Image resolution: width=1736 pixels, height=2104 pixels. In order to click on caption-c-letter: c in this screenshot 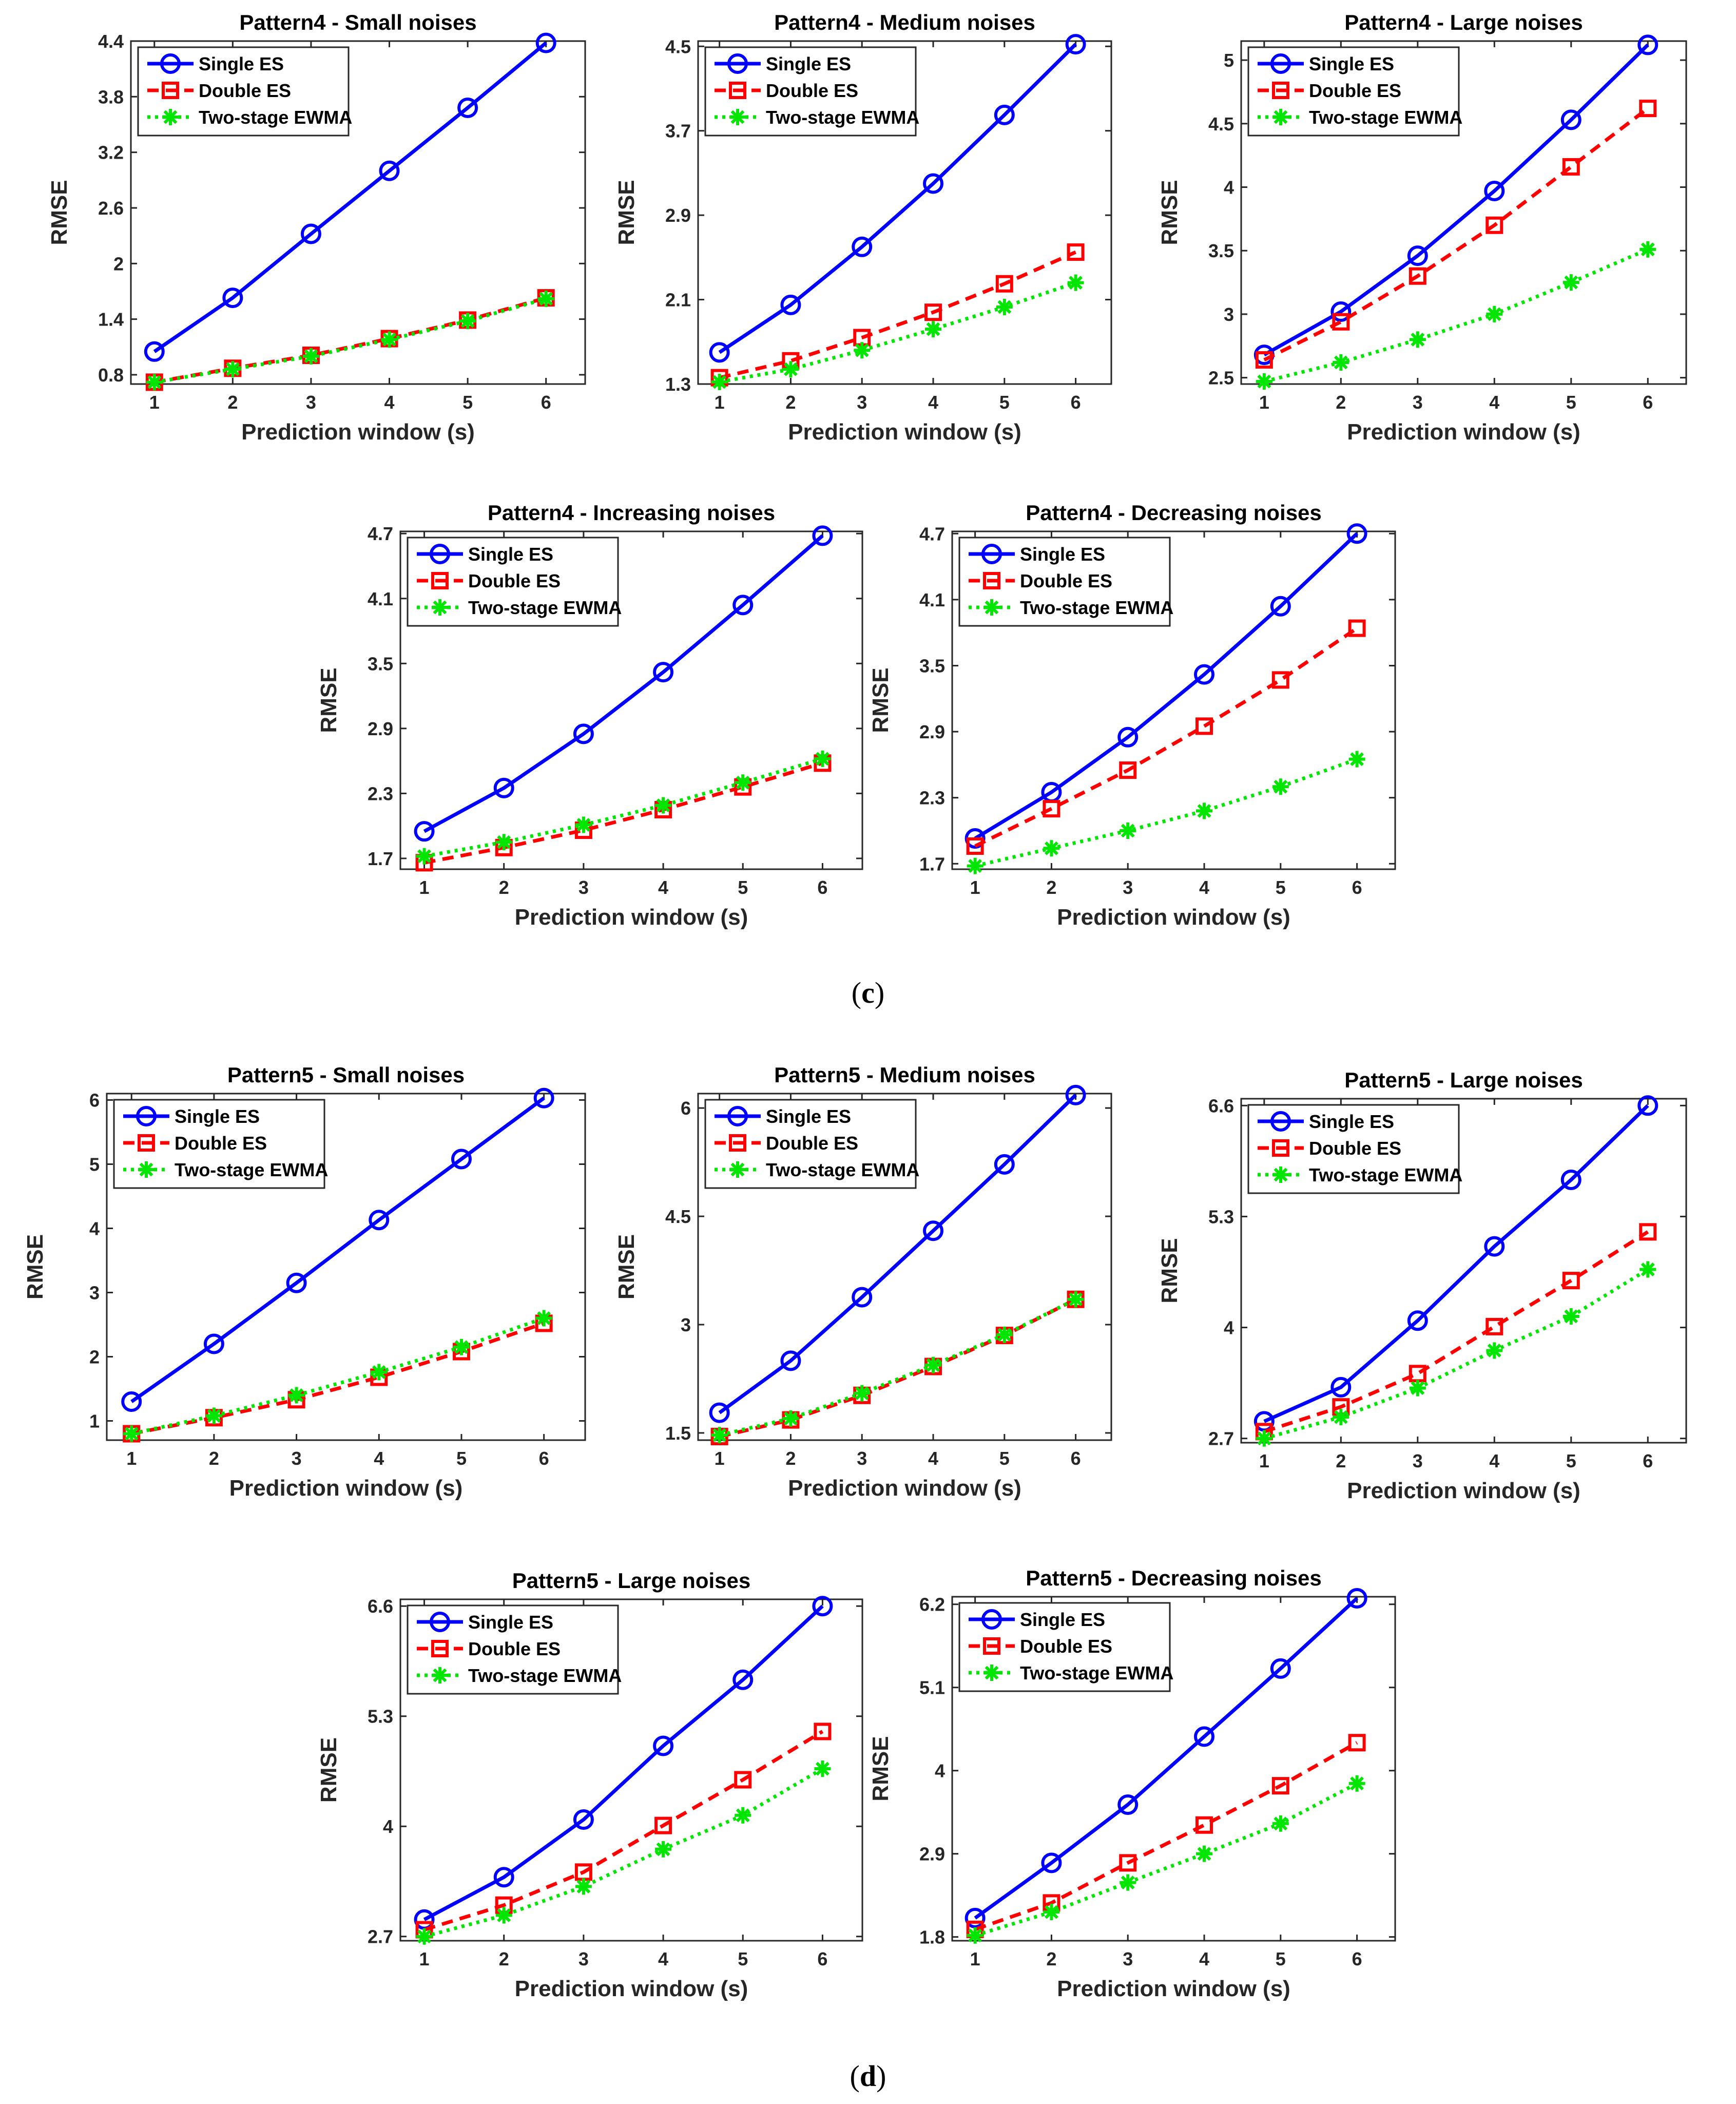, I will do `click(868, 992)`.